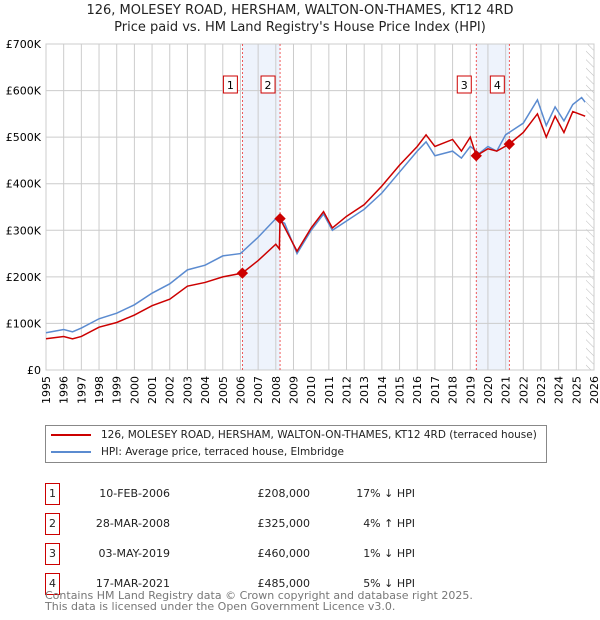 This screenshot has height=620, width=600. Describe the element at coordinates (24, 323) in the screenshot. I see `y-tick-label: £100K` at that location.